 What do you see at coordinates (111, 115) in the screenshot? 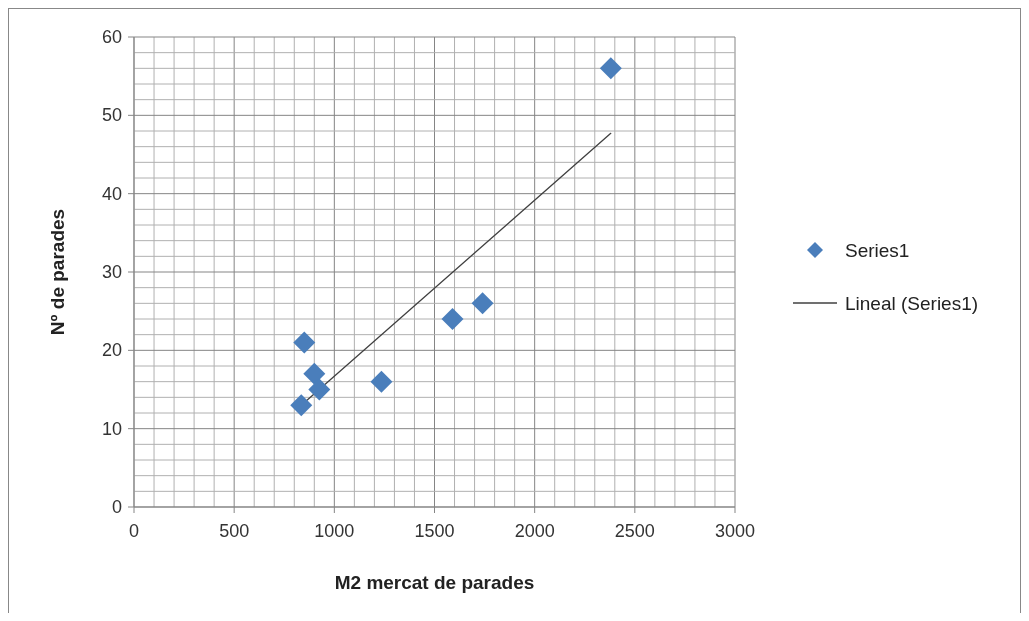
I see `y-tick-label: 50` at bounding box center [111, 115].